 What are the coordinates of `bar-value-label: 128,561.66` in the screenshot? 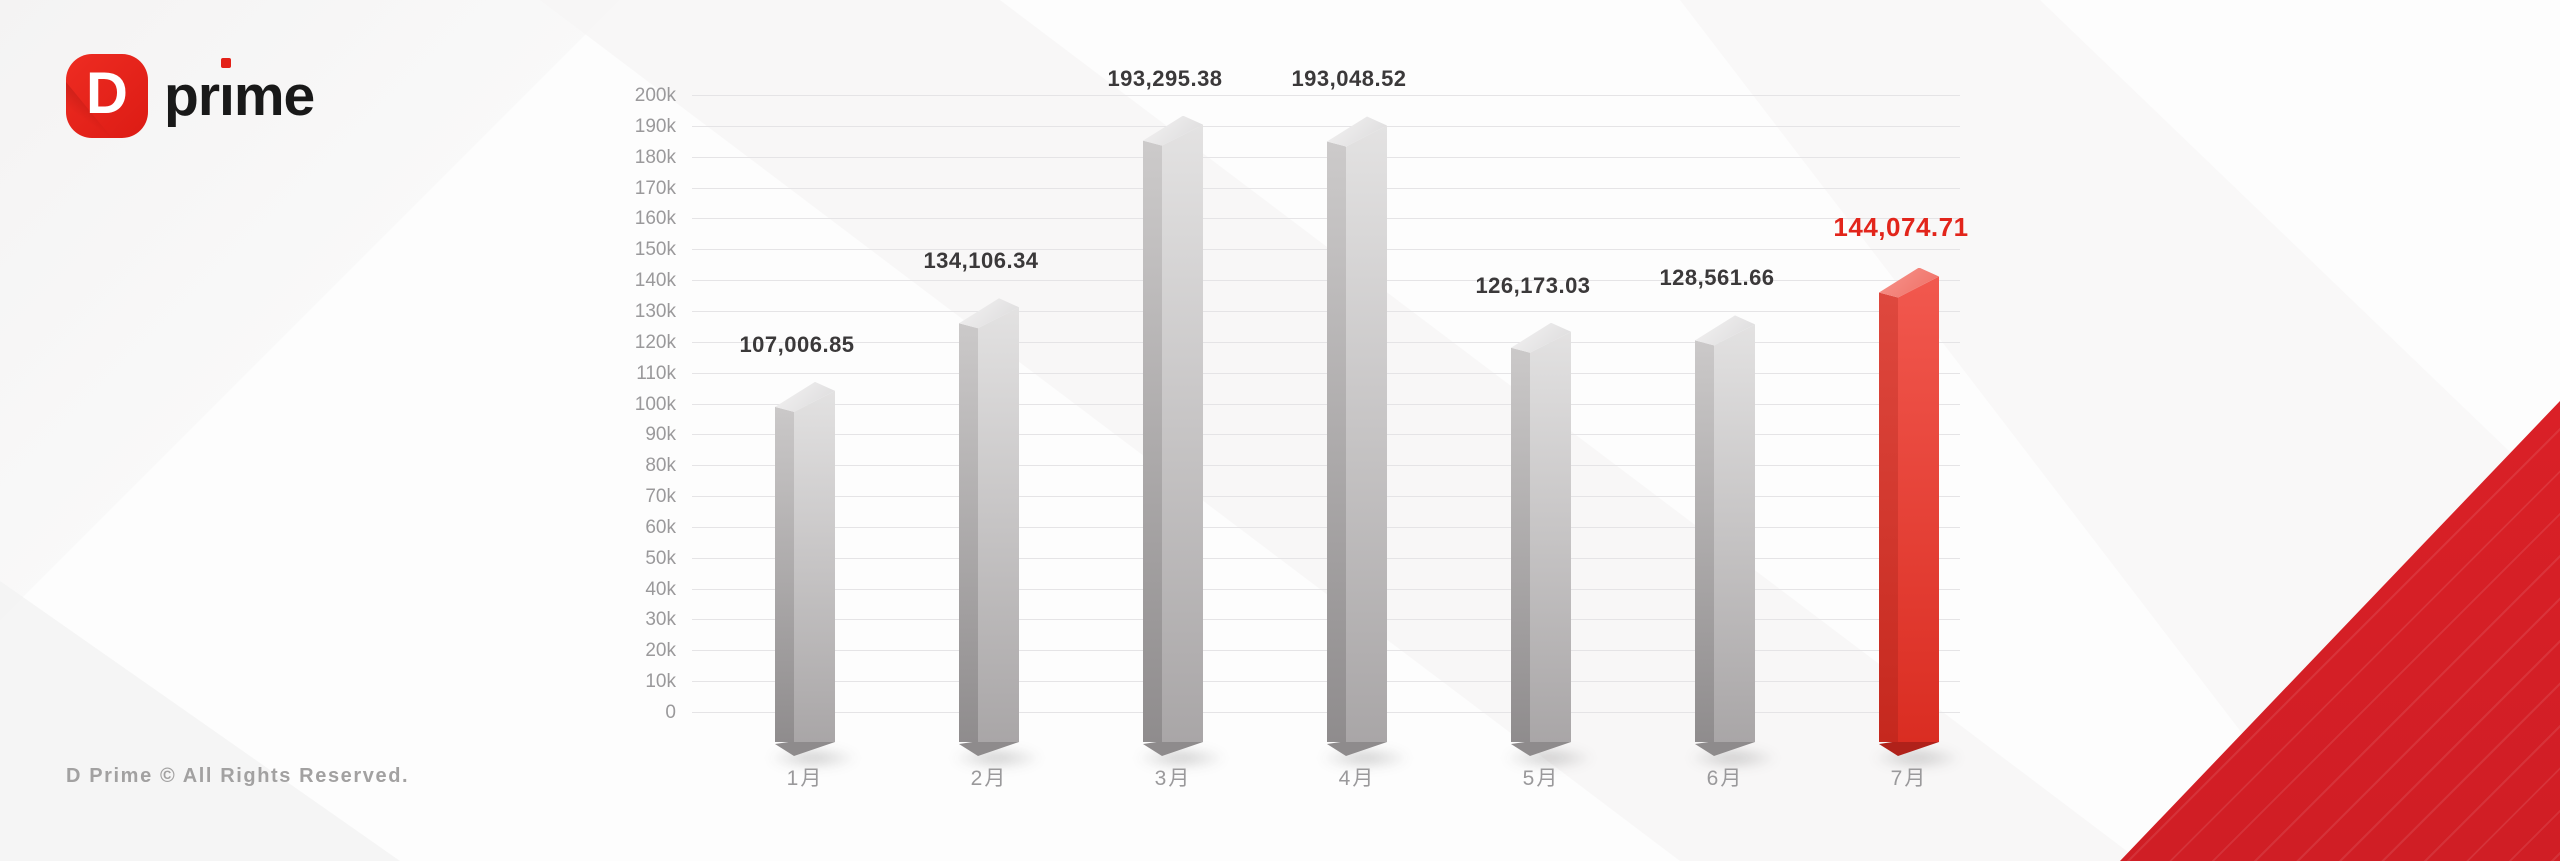 It's located at (1717, 278).